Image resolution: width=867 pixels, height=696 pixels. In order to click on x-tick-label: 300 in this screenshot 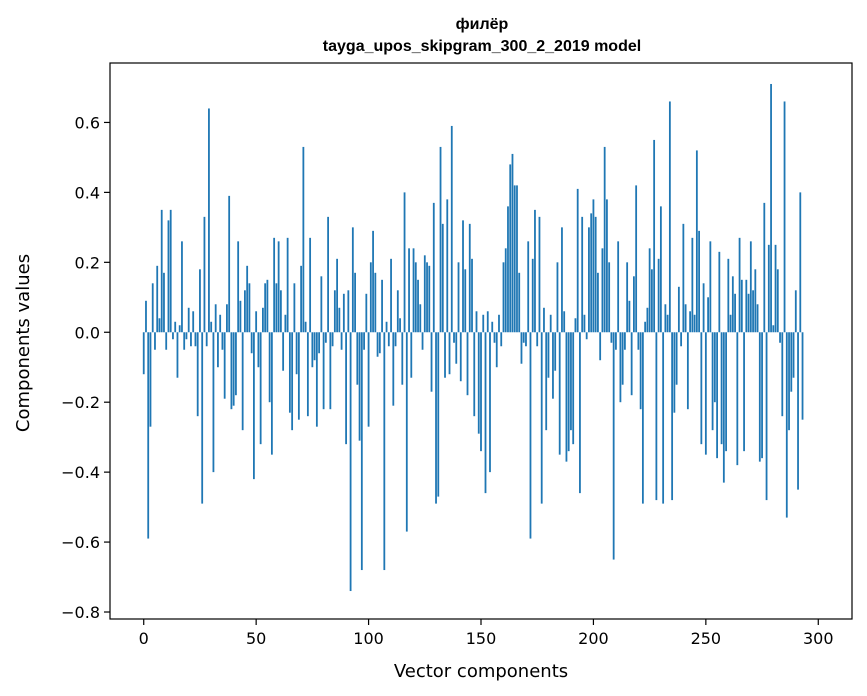, I will do `click(818, 638)`.